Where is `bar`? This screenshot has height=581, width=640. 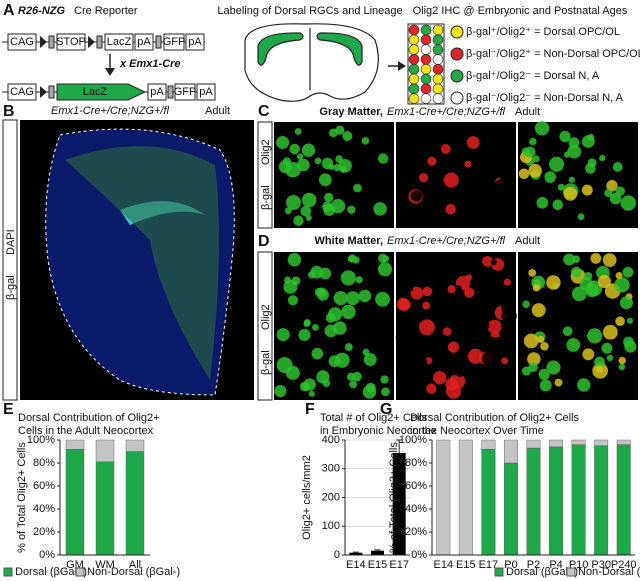 bar is located at coordinates (356, 553).